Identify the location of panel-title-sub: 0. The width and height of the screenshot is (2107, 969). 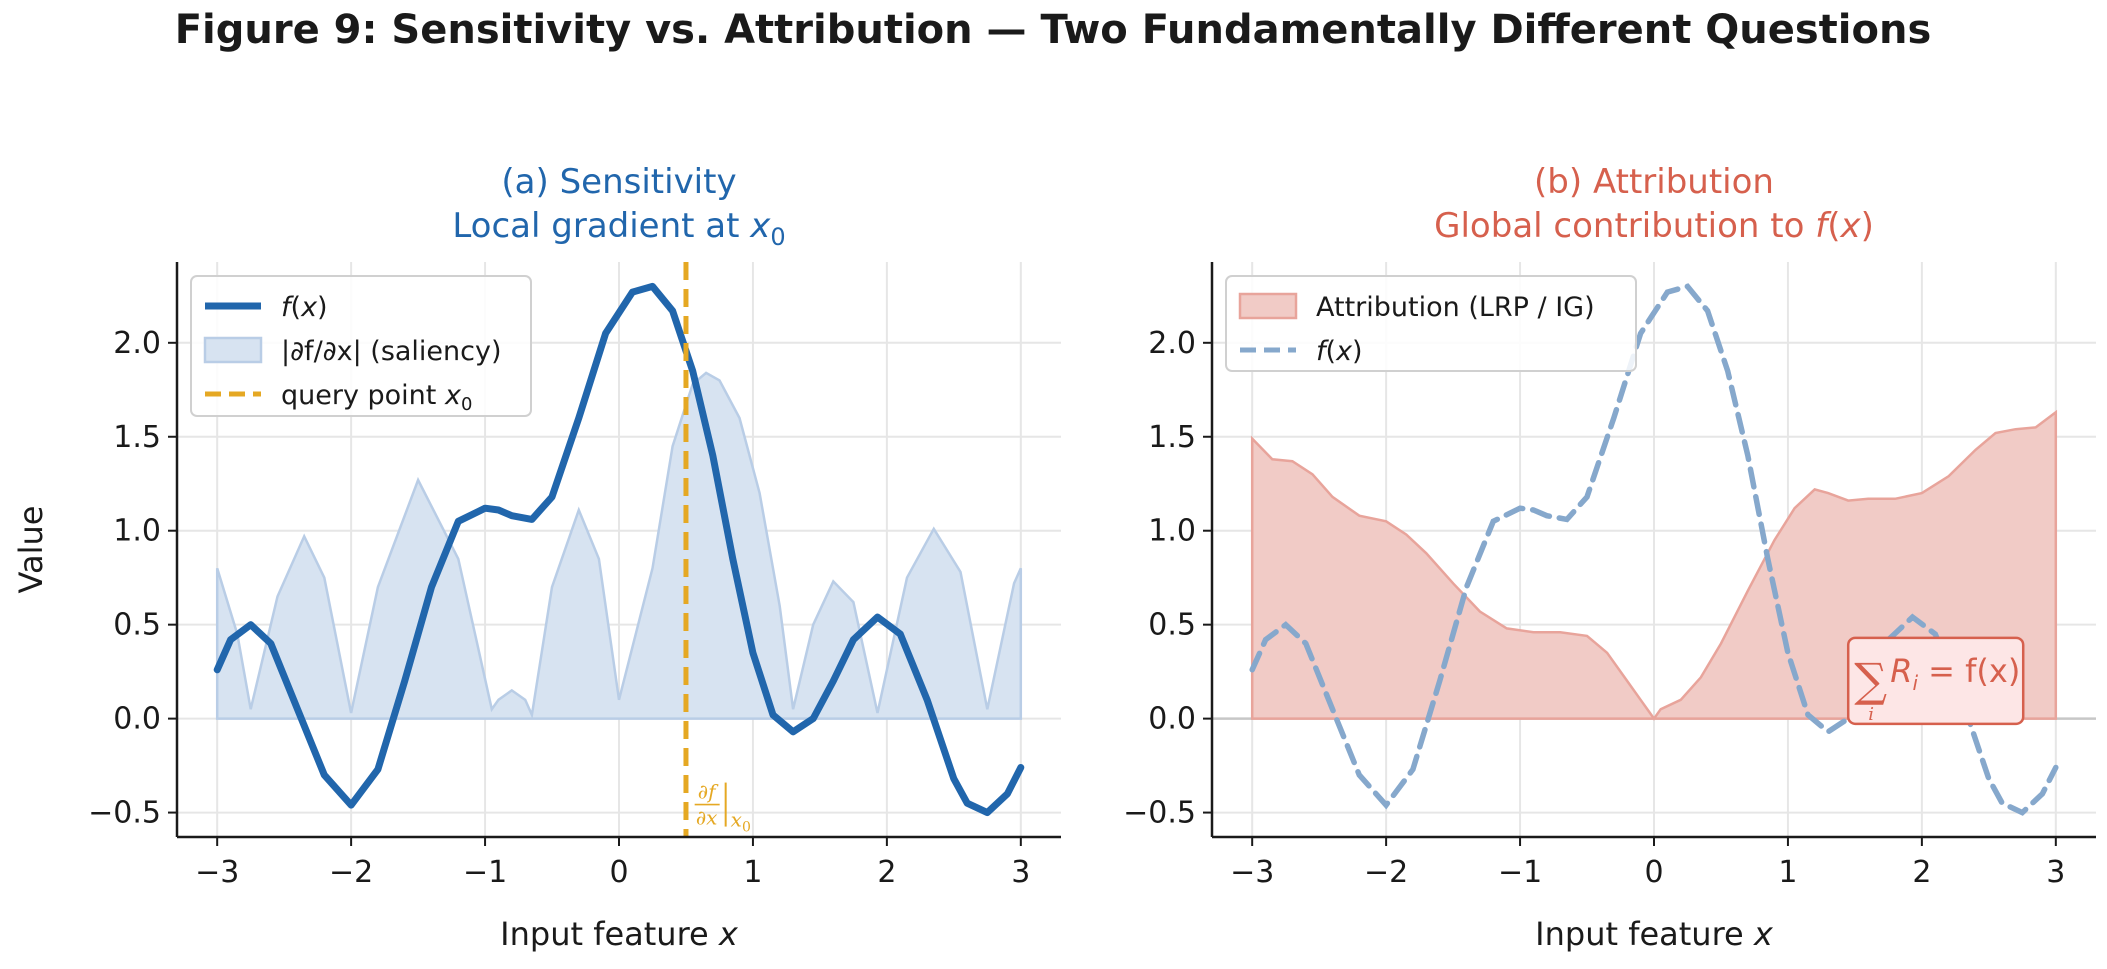
(777, 237).